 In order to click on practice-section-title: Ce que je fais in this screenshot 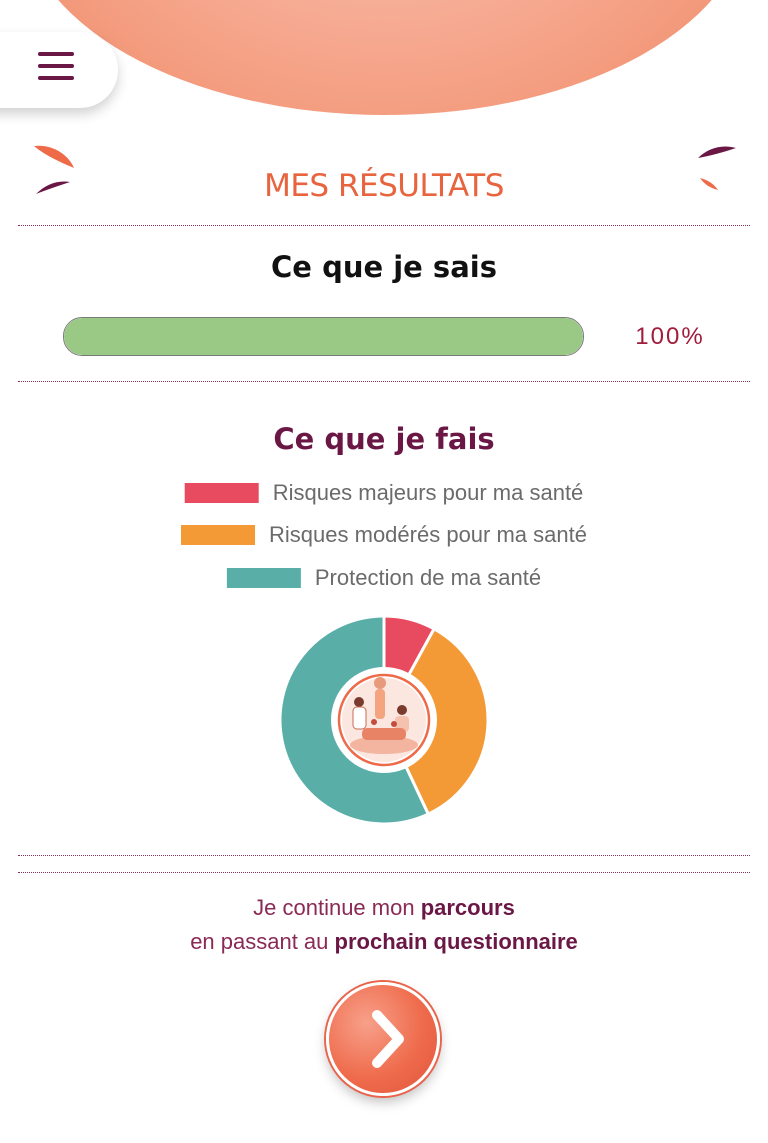, I will do `click(384, 439)`.